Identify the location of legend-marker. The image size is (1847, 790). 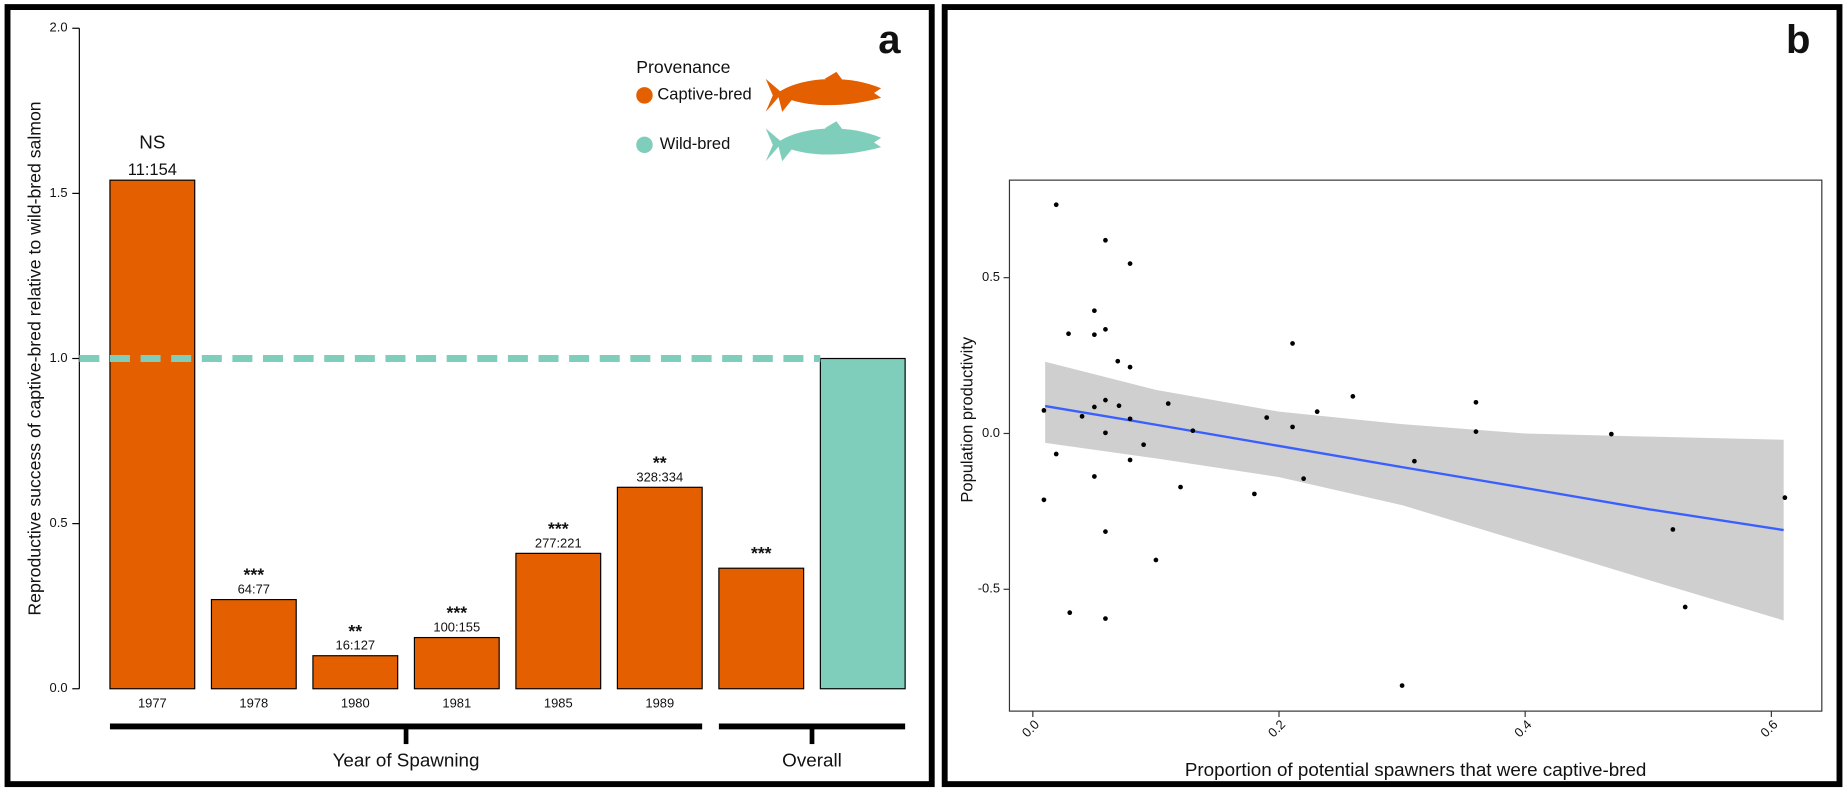
(644, 145).